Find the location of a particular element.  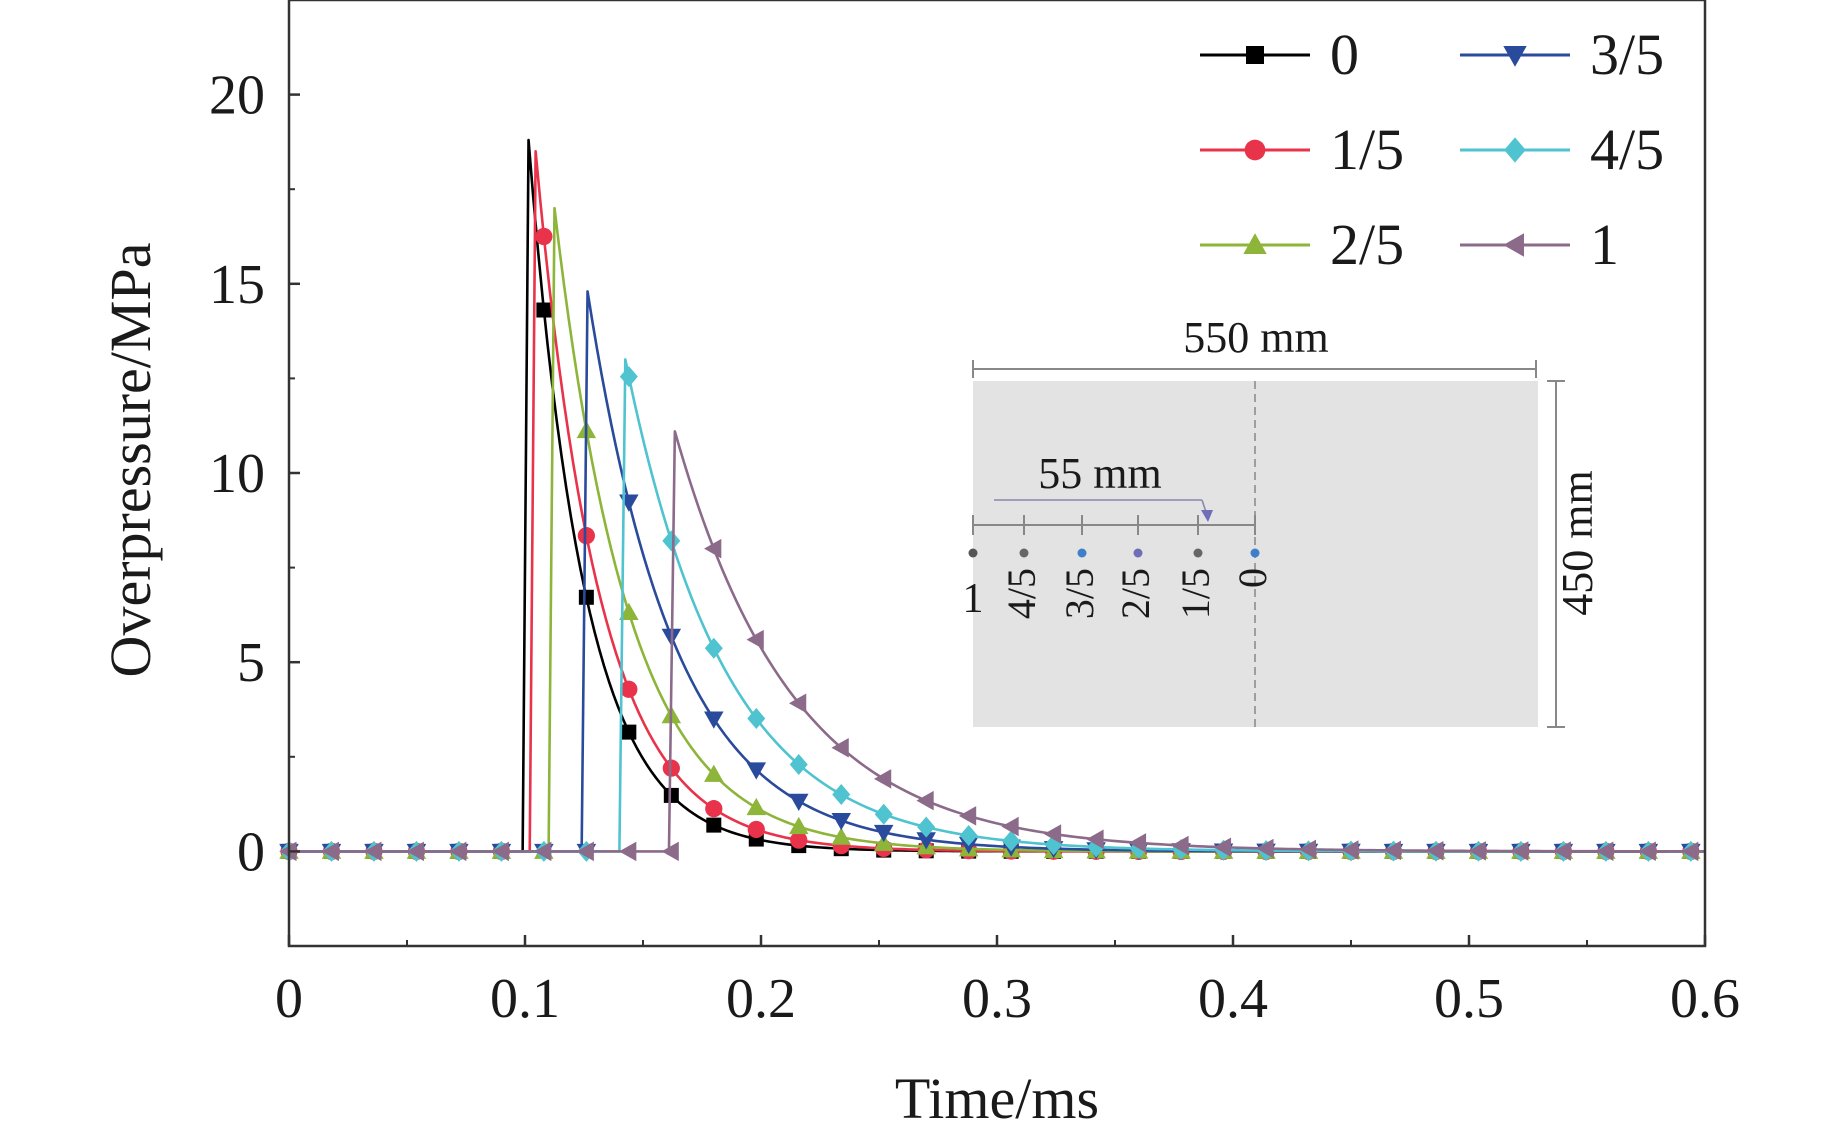

x-tick-label: 0.5 is located at coordinates (1469, 999).